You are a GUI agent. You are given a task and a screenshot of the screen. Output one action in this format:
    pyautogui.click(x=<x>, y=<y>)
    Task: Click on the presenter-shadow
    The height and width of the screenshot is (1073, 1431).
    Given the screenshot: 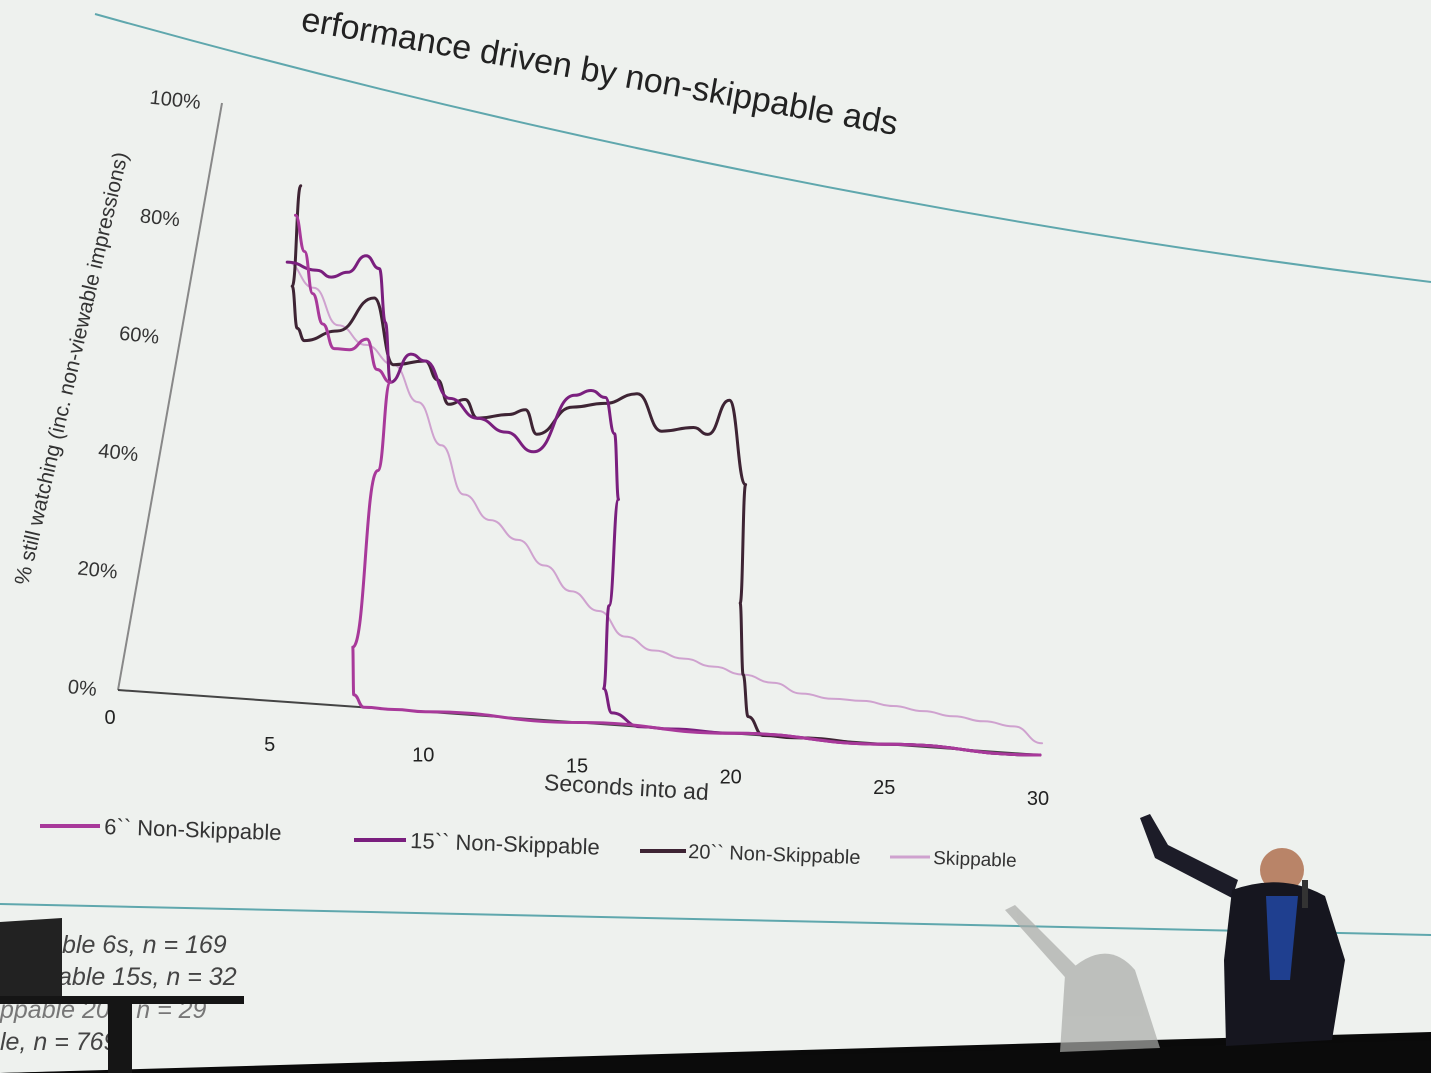 What is the action you would take?
    pyautogui.click(x=1082, y=978)
    